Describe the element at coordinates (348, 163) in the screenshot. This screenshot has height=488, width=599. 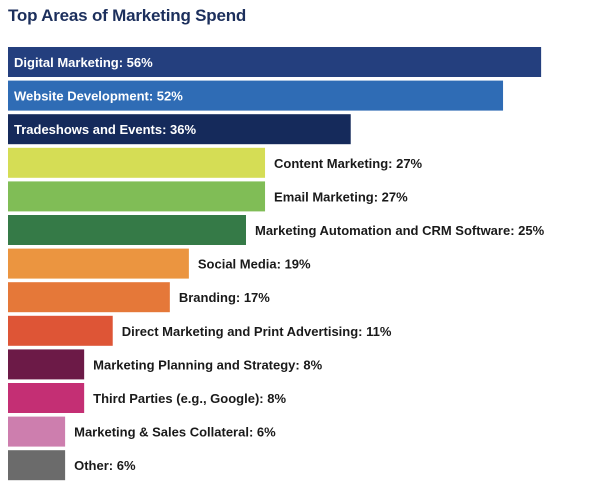
I see `bar-label-content-marketing: Content Marketing: 27%` at that location.